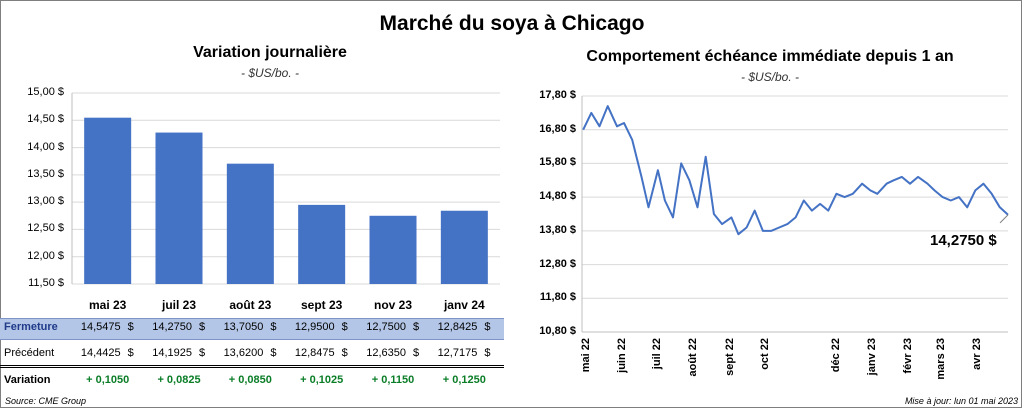 Image resolution: width=1024 pixels, height=410 pixels. I want to click on variation-label: Variation, so click(27, 380).